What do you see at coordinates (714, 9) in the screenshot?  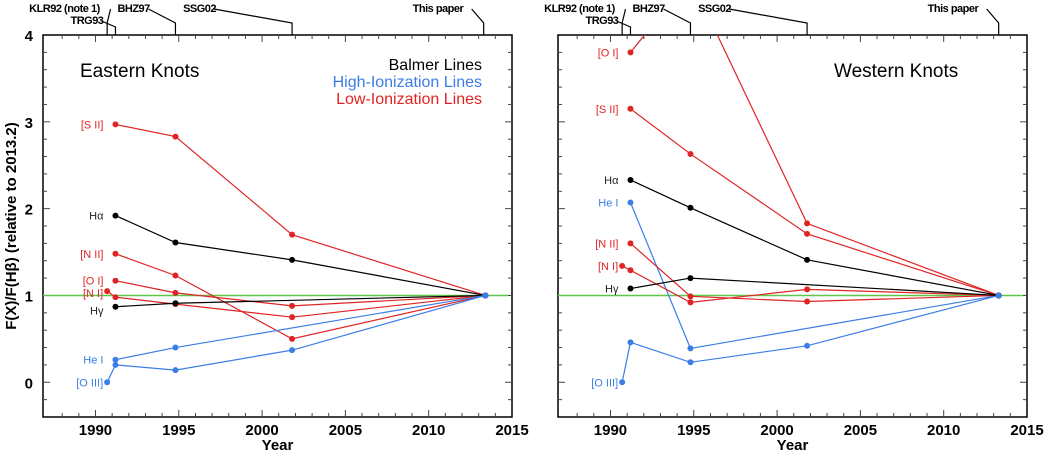 I see `reference-label: SSG02` at bounding box center [714, 9].